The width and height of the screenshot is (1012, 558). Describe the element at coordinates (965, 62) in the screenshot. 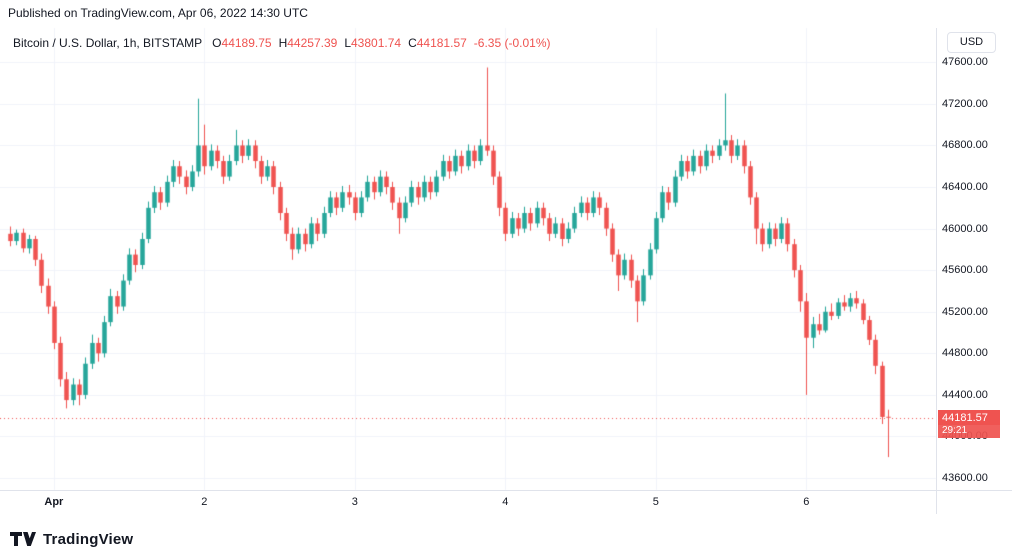

I see `price-tick-label: 47600.00` at that location.